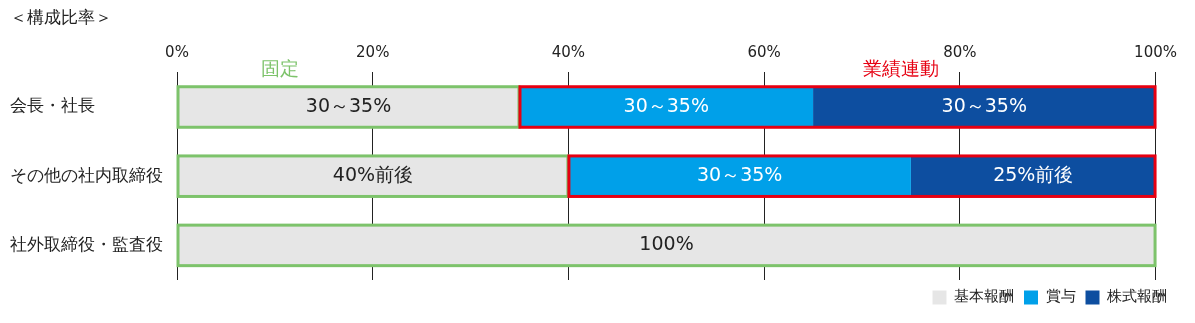  I want to click on annotation: 固定, so click(280, 68).